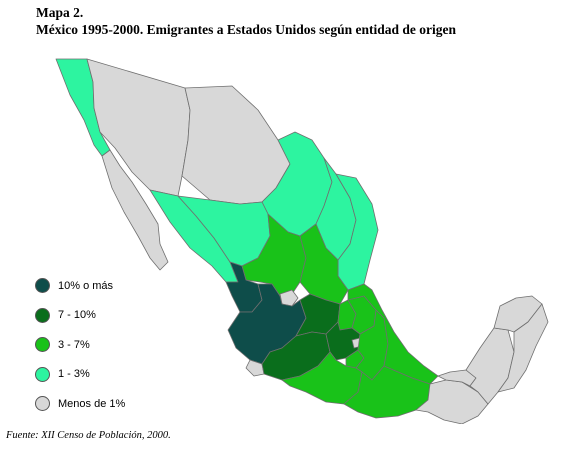 Image resolution: width=572 pixels, height=465 pixels. I want to click on legend-item-1: 10% o más, so click(80, 286).